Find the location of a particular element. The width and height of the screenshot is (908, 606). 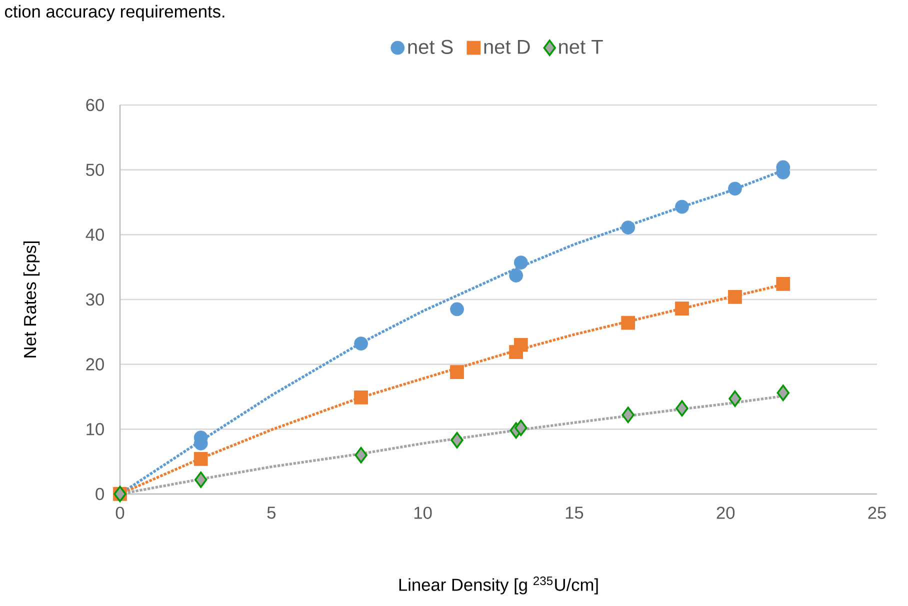

x-tick-label: 20 is located at coordinates (725, 512).